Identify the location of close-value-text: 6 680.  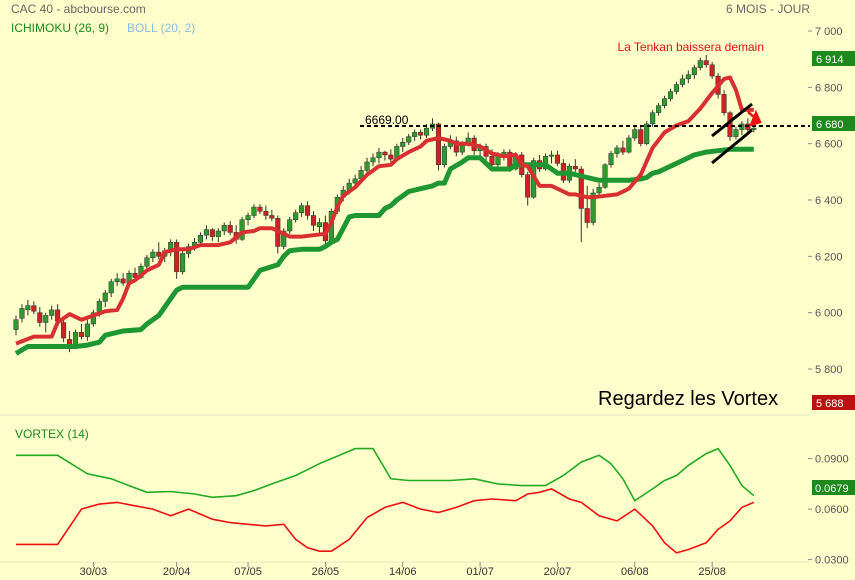
(830, 125).